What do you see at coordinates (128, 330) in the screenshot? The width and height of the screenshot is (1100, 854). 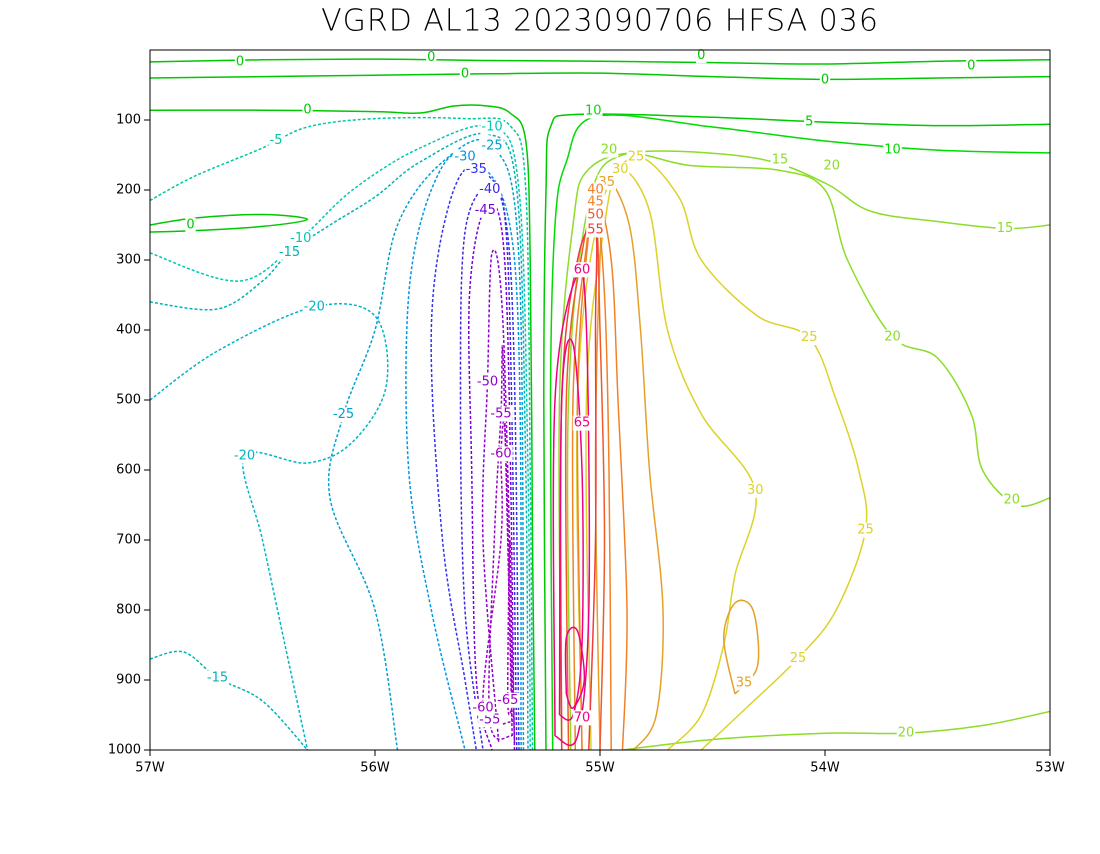 I see `y-tick-label: 400` at bounding box center [128, 330].